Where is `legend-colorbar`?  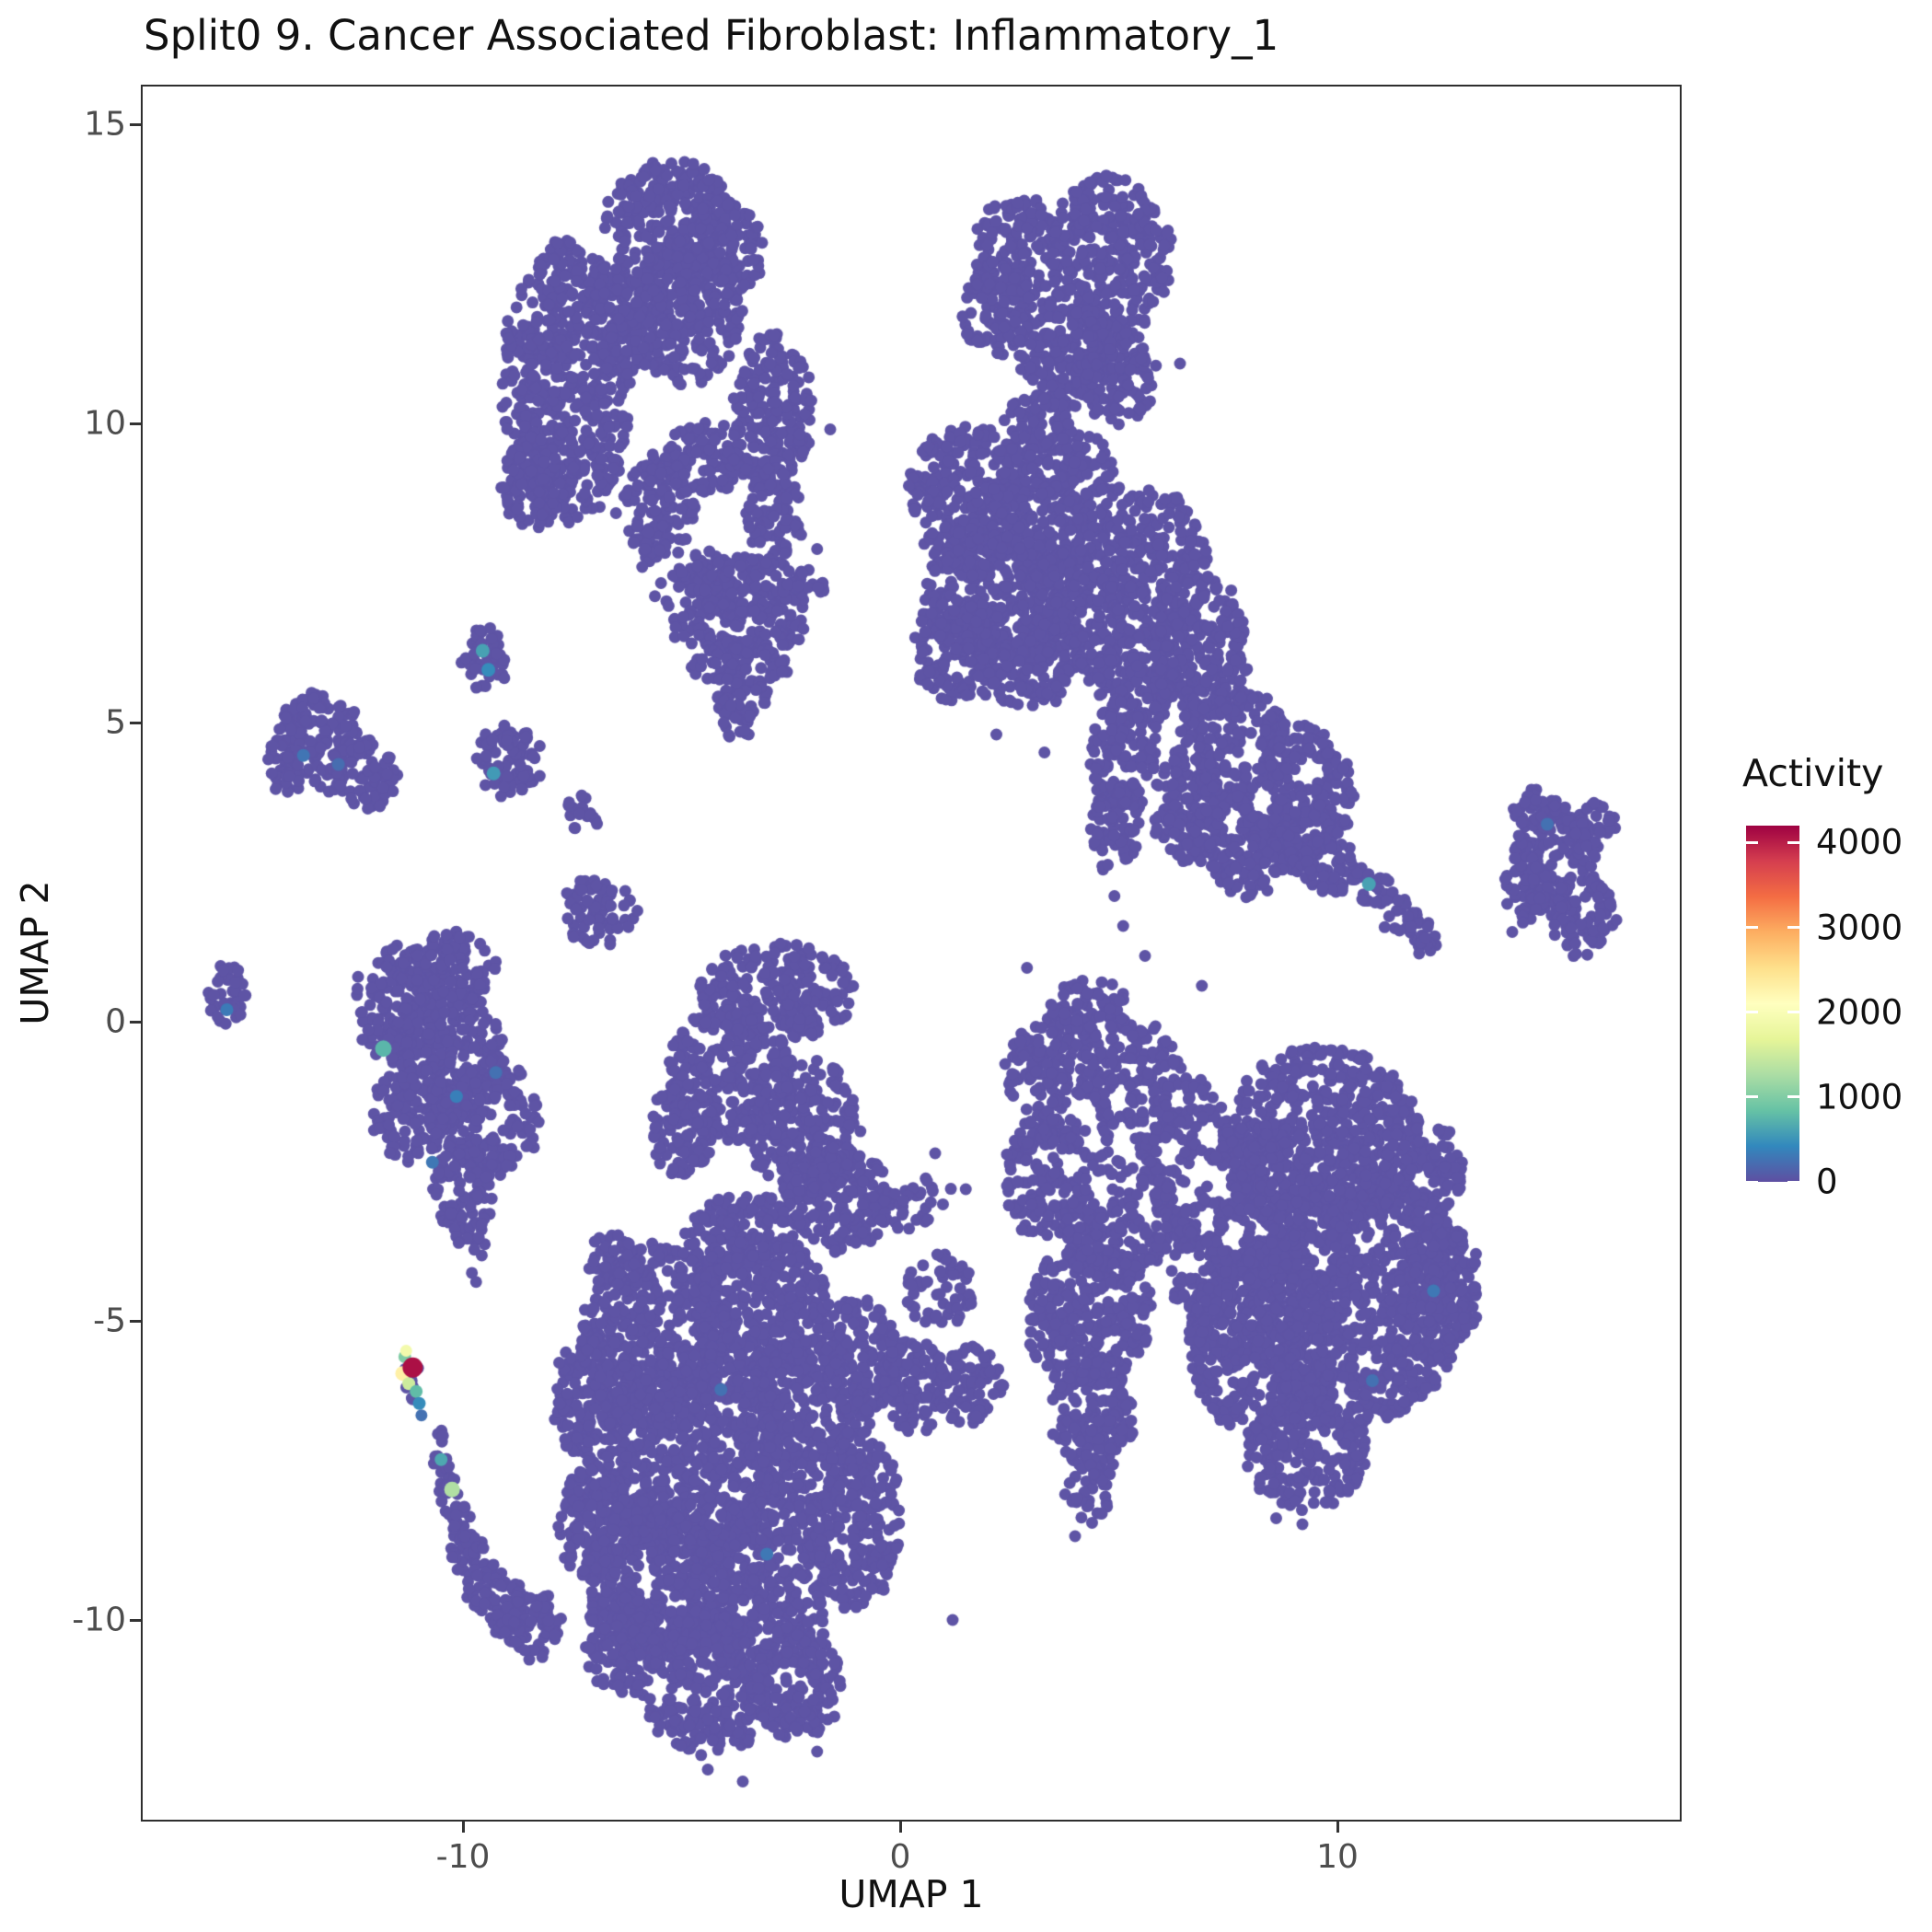
legend-colorbar is located at coordinates (1772, 1004).